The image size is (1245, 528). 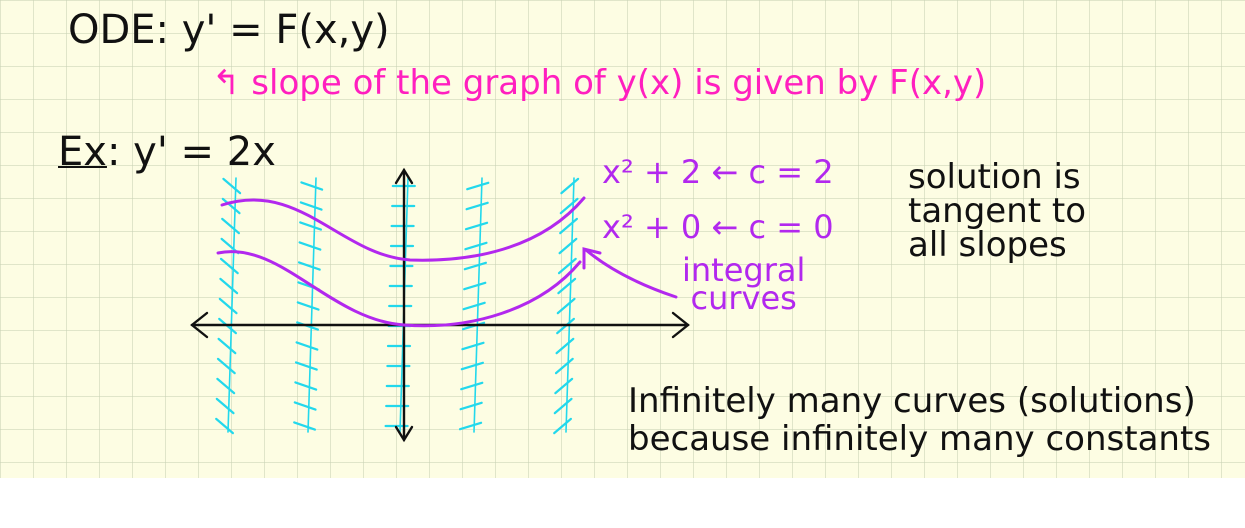 I want to click on x-axis-left-arrow, so click(x=199, y=325).